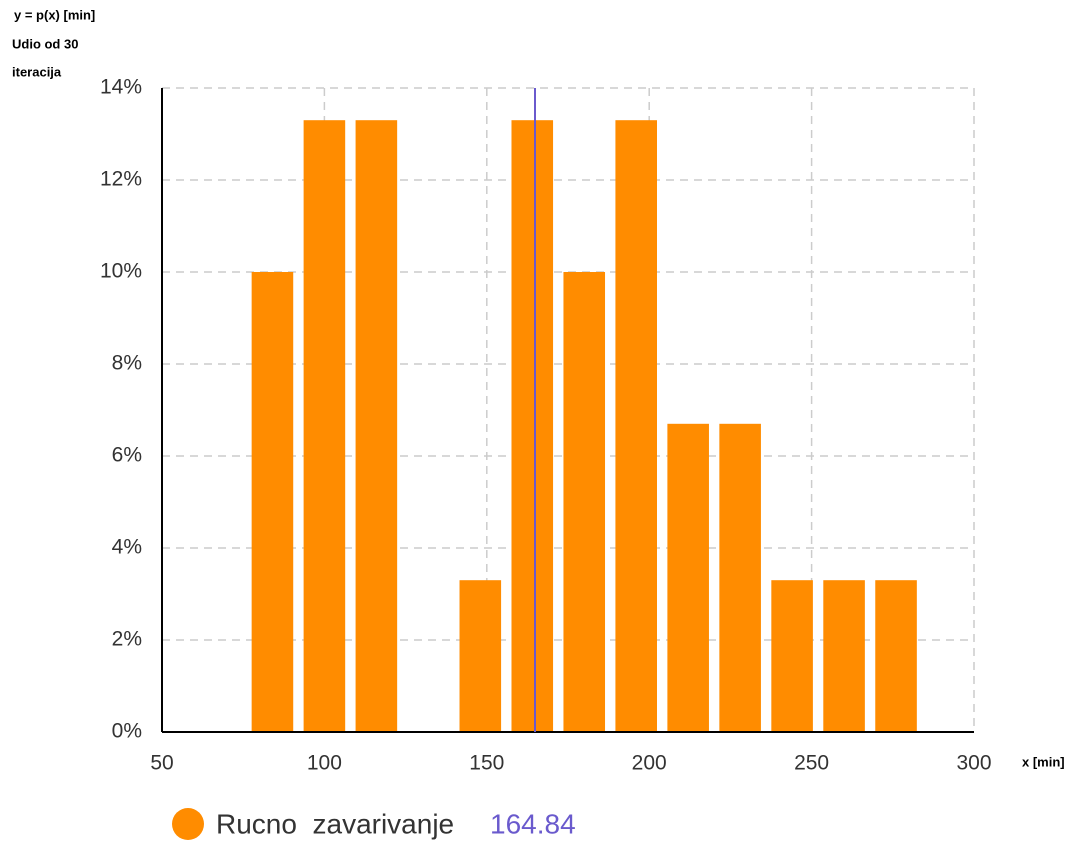 The image size is (1086, 863). Describe the element at coordinates (188, 824) in the screenshot. I see `legend-marker` at that location.